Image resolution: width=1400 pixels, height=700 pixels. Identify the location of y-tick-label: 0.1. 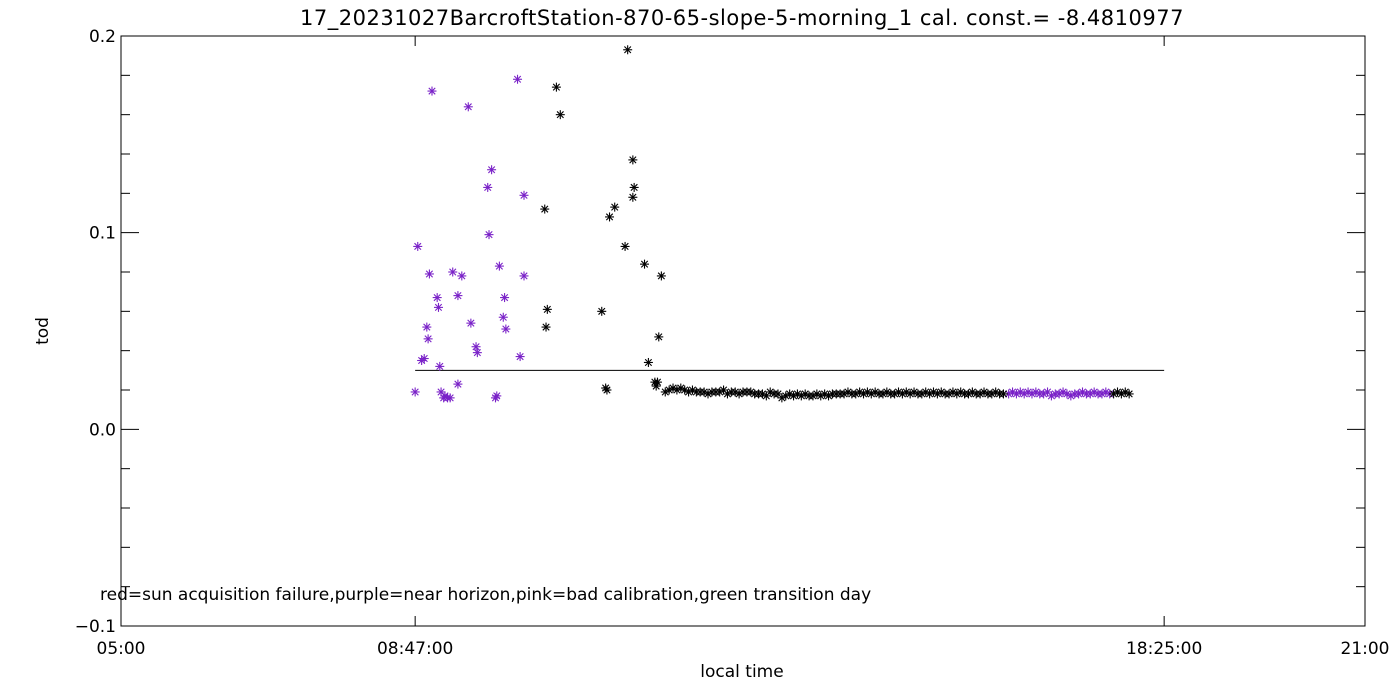
(102, 234).